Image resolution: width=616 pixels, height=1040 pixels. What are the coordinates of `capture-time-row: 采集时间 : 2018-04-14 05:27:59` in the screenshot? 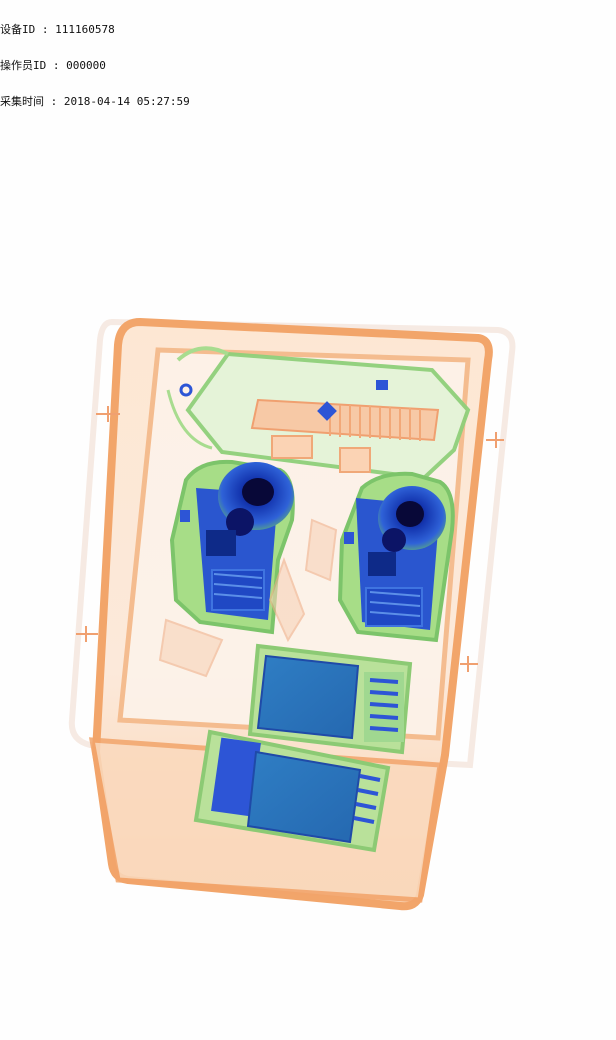 It's located at (95, 102).